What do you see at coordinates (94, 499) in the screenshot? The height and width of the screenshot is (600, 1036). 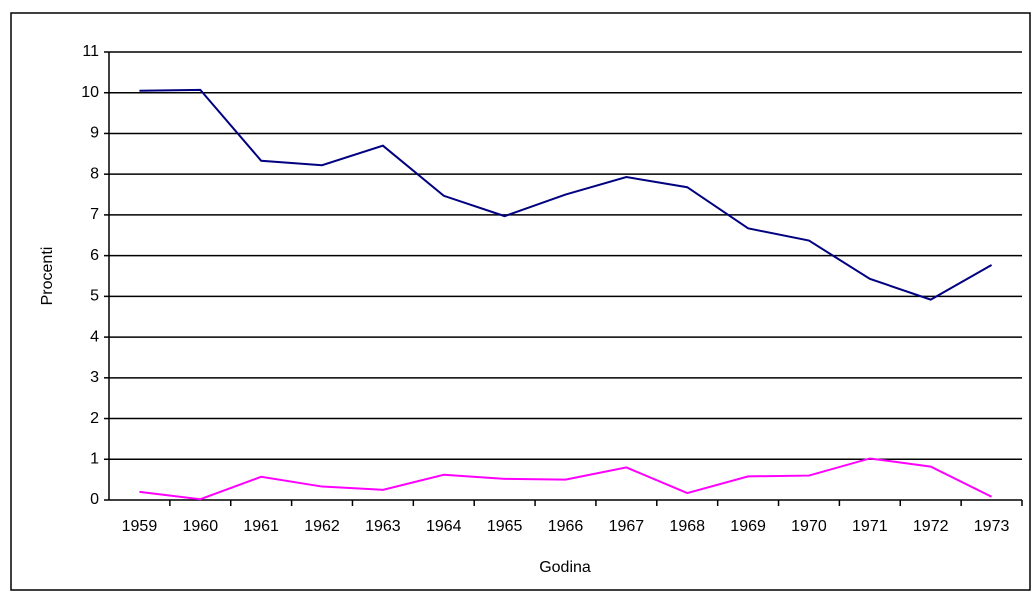 I see `y-tick-label: 0` at bounding box center [94, 499].